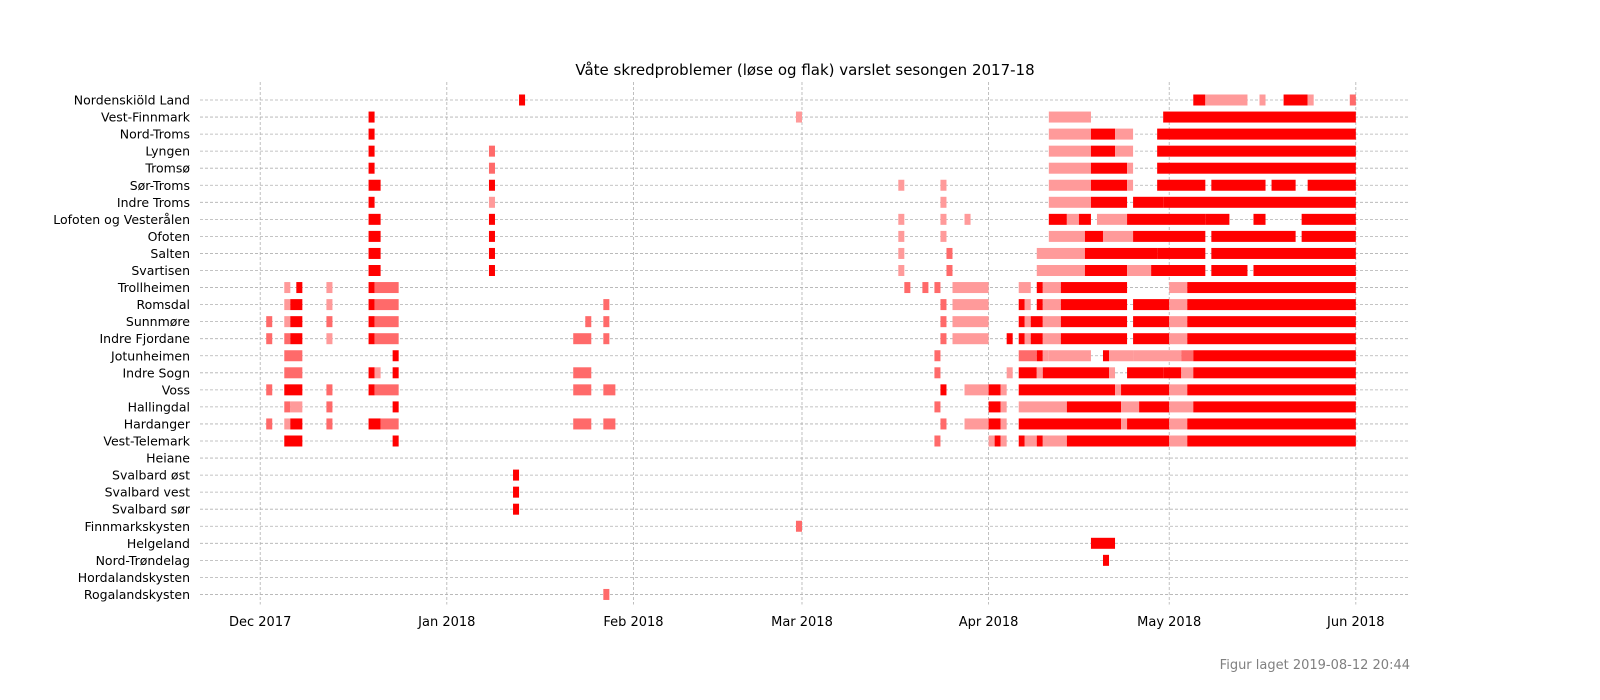 This screenshot has width=1600, height=700. I want to click on region-label: Vest-Finnmark, so click(146, 117).